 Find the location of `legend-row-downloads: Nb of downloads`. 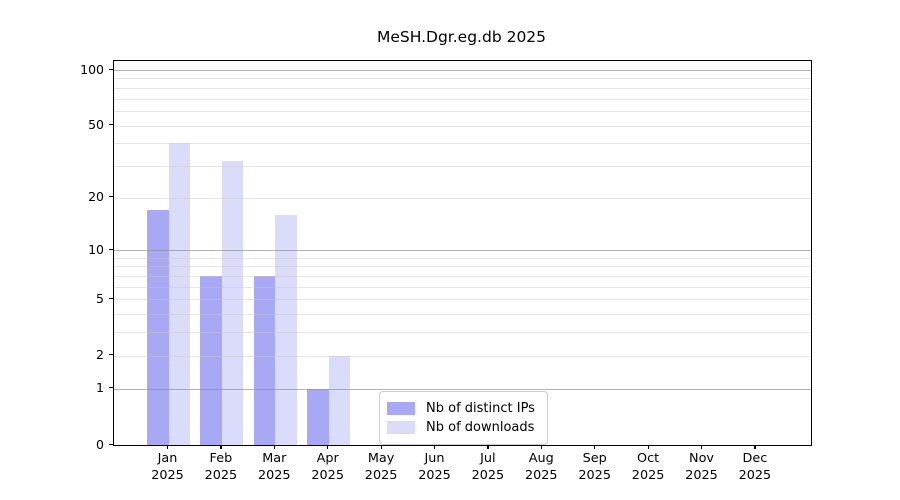

legend-row-downloads: Nb of downloads is located at coordinates (461, 427).